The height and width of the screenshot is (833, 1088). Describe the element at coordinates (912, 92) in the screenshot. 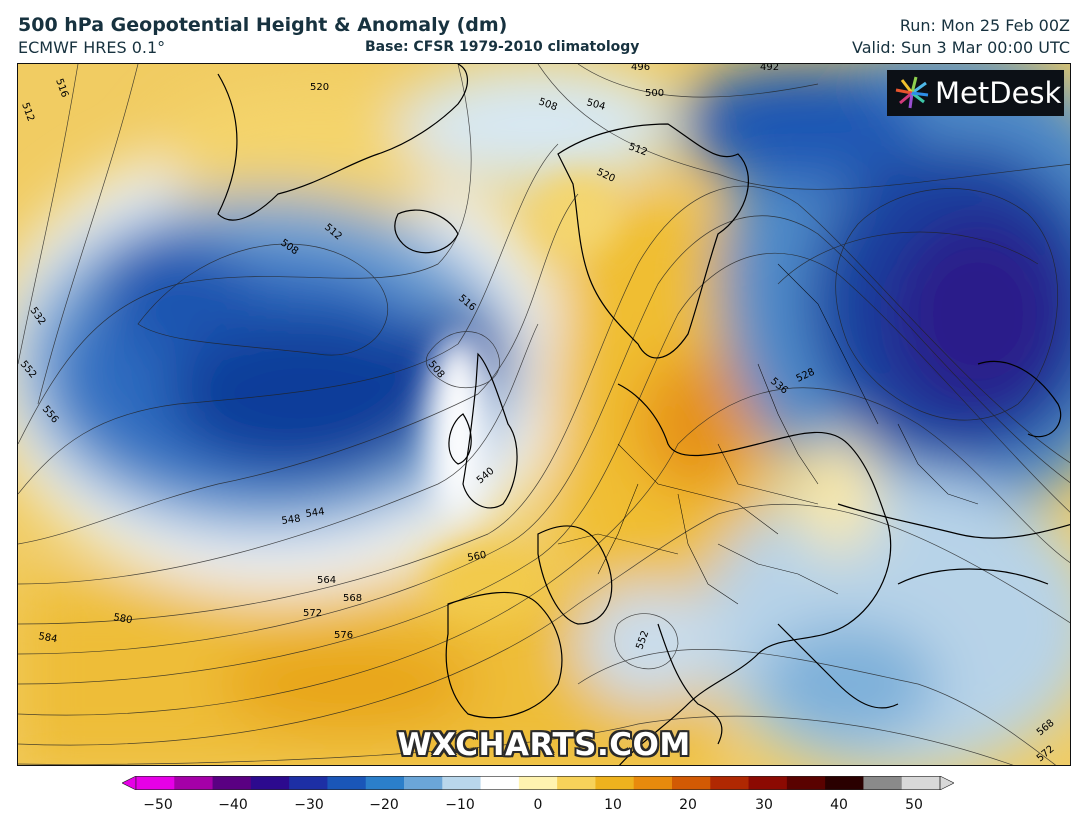

I see `metdesk-logo-icon` at that location.